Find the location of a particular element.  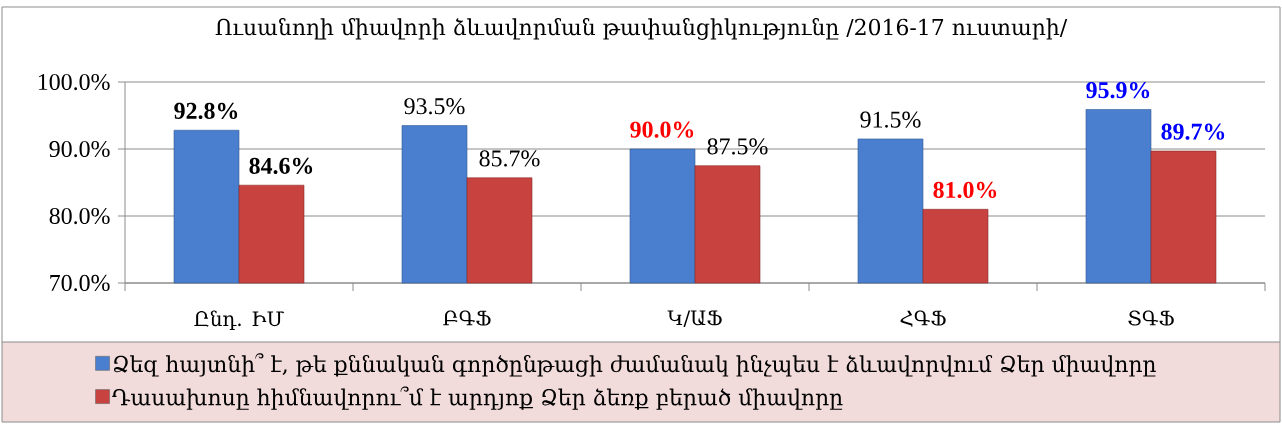

legend-label: Ձեզ հայտնի՞ է, թե քննական գործընթացի ժամանակ ինչպես է ձևավորվում Ձեր միավորը is located at coordinates (635, 365).